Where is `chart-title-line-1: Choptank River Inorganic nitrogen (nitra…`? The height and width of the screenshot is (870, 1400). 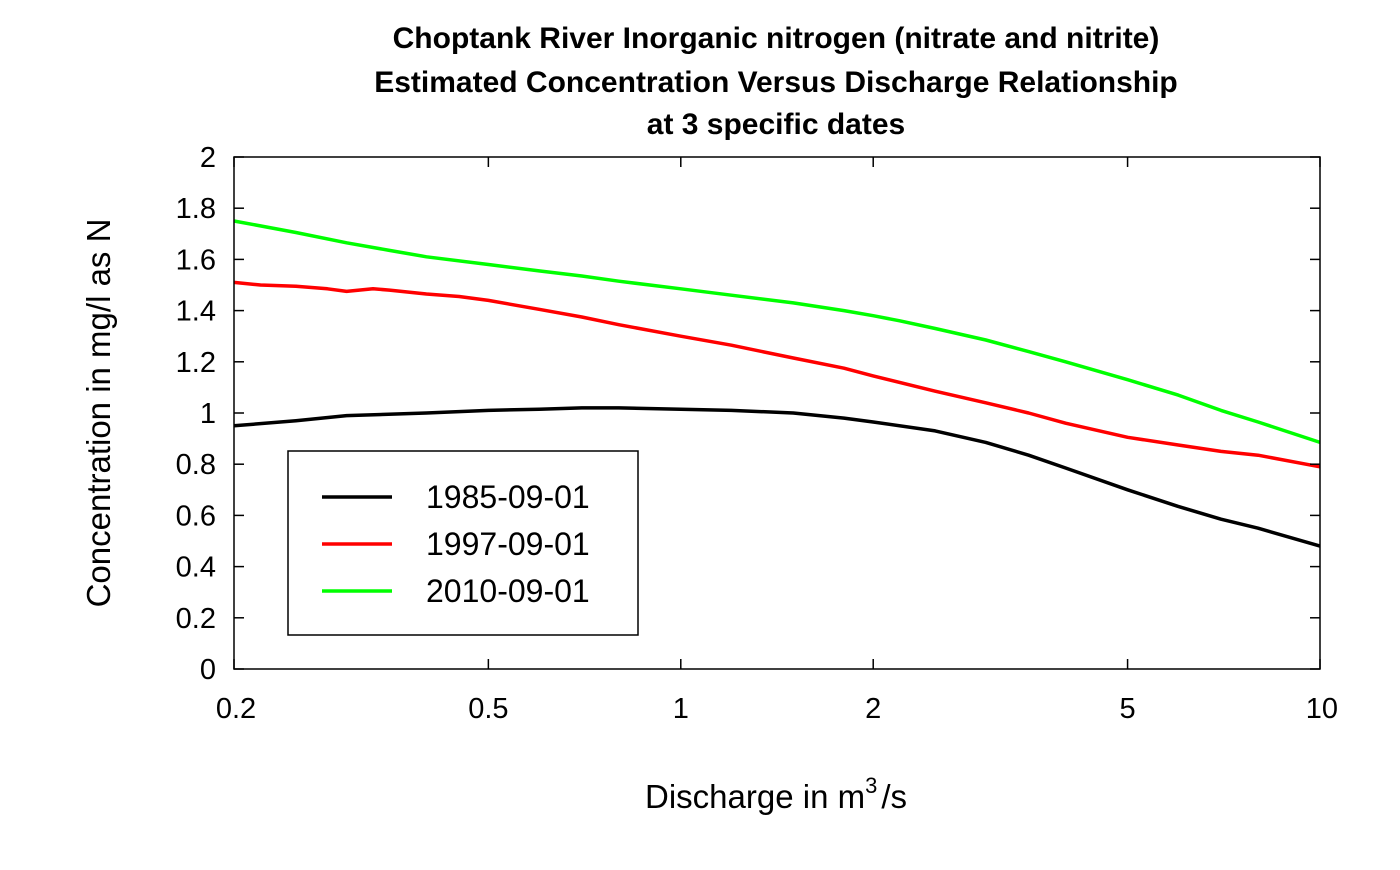
chart-title-line-1: Choptank River Inorganic nitrogen (nitra… is located at coordinates (776, 38).